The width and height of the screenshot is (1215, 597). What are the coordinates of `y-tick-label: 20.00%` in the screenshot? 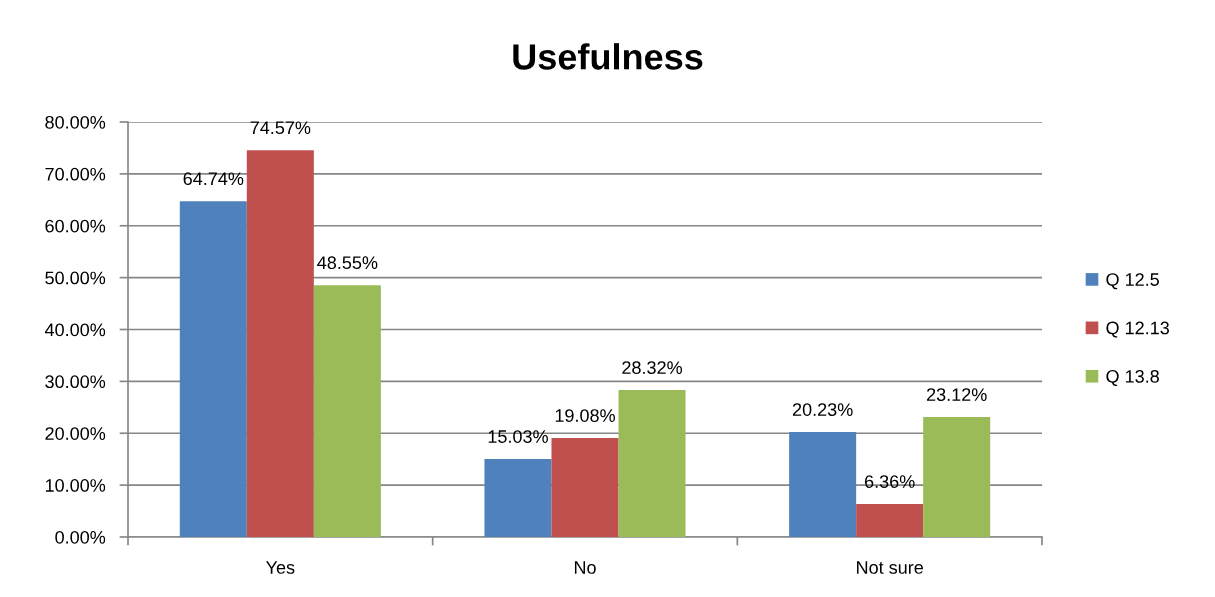 It's located at (75, 433).